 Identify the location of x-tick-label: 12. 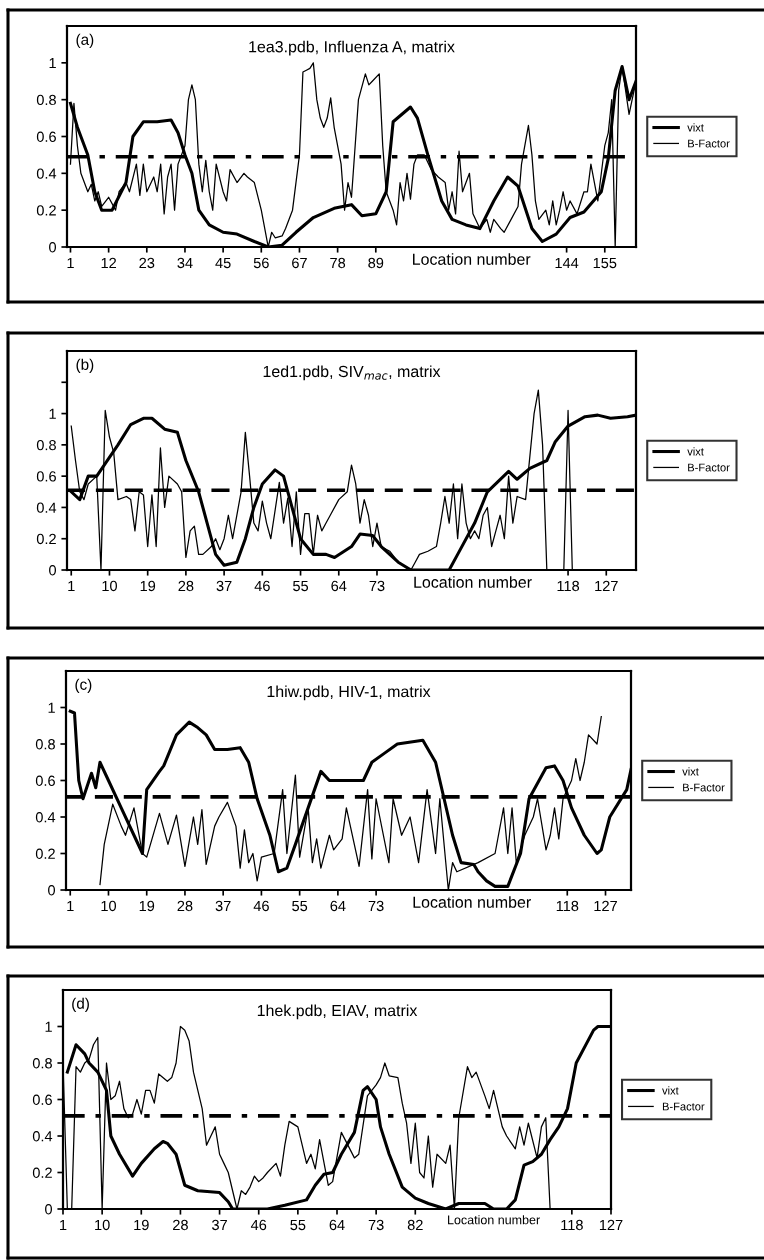
(109, 262).